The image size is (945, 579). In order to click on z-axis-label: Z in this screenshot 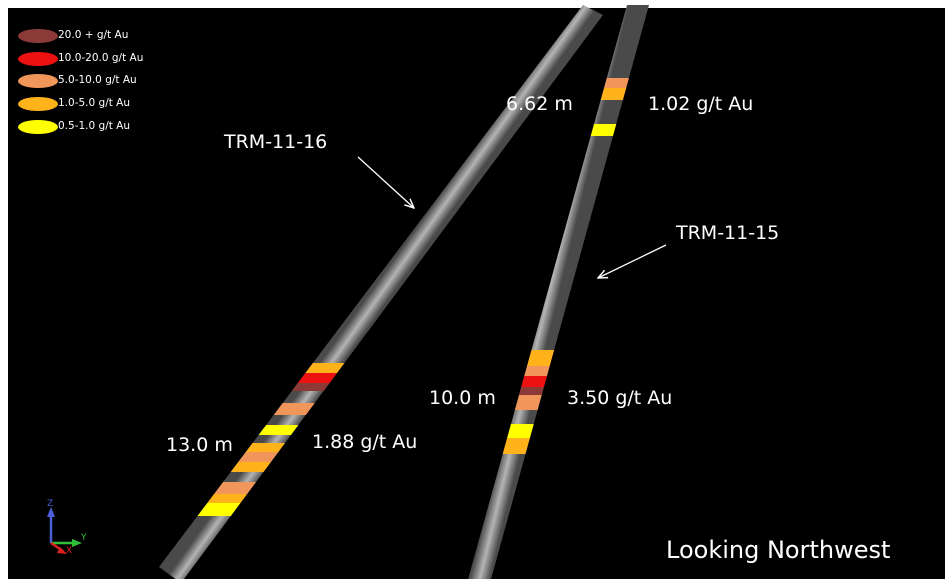, I will do `click(50, 504)`.